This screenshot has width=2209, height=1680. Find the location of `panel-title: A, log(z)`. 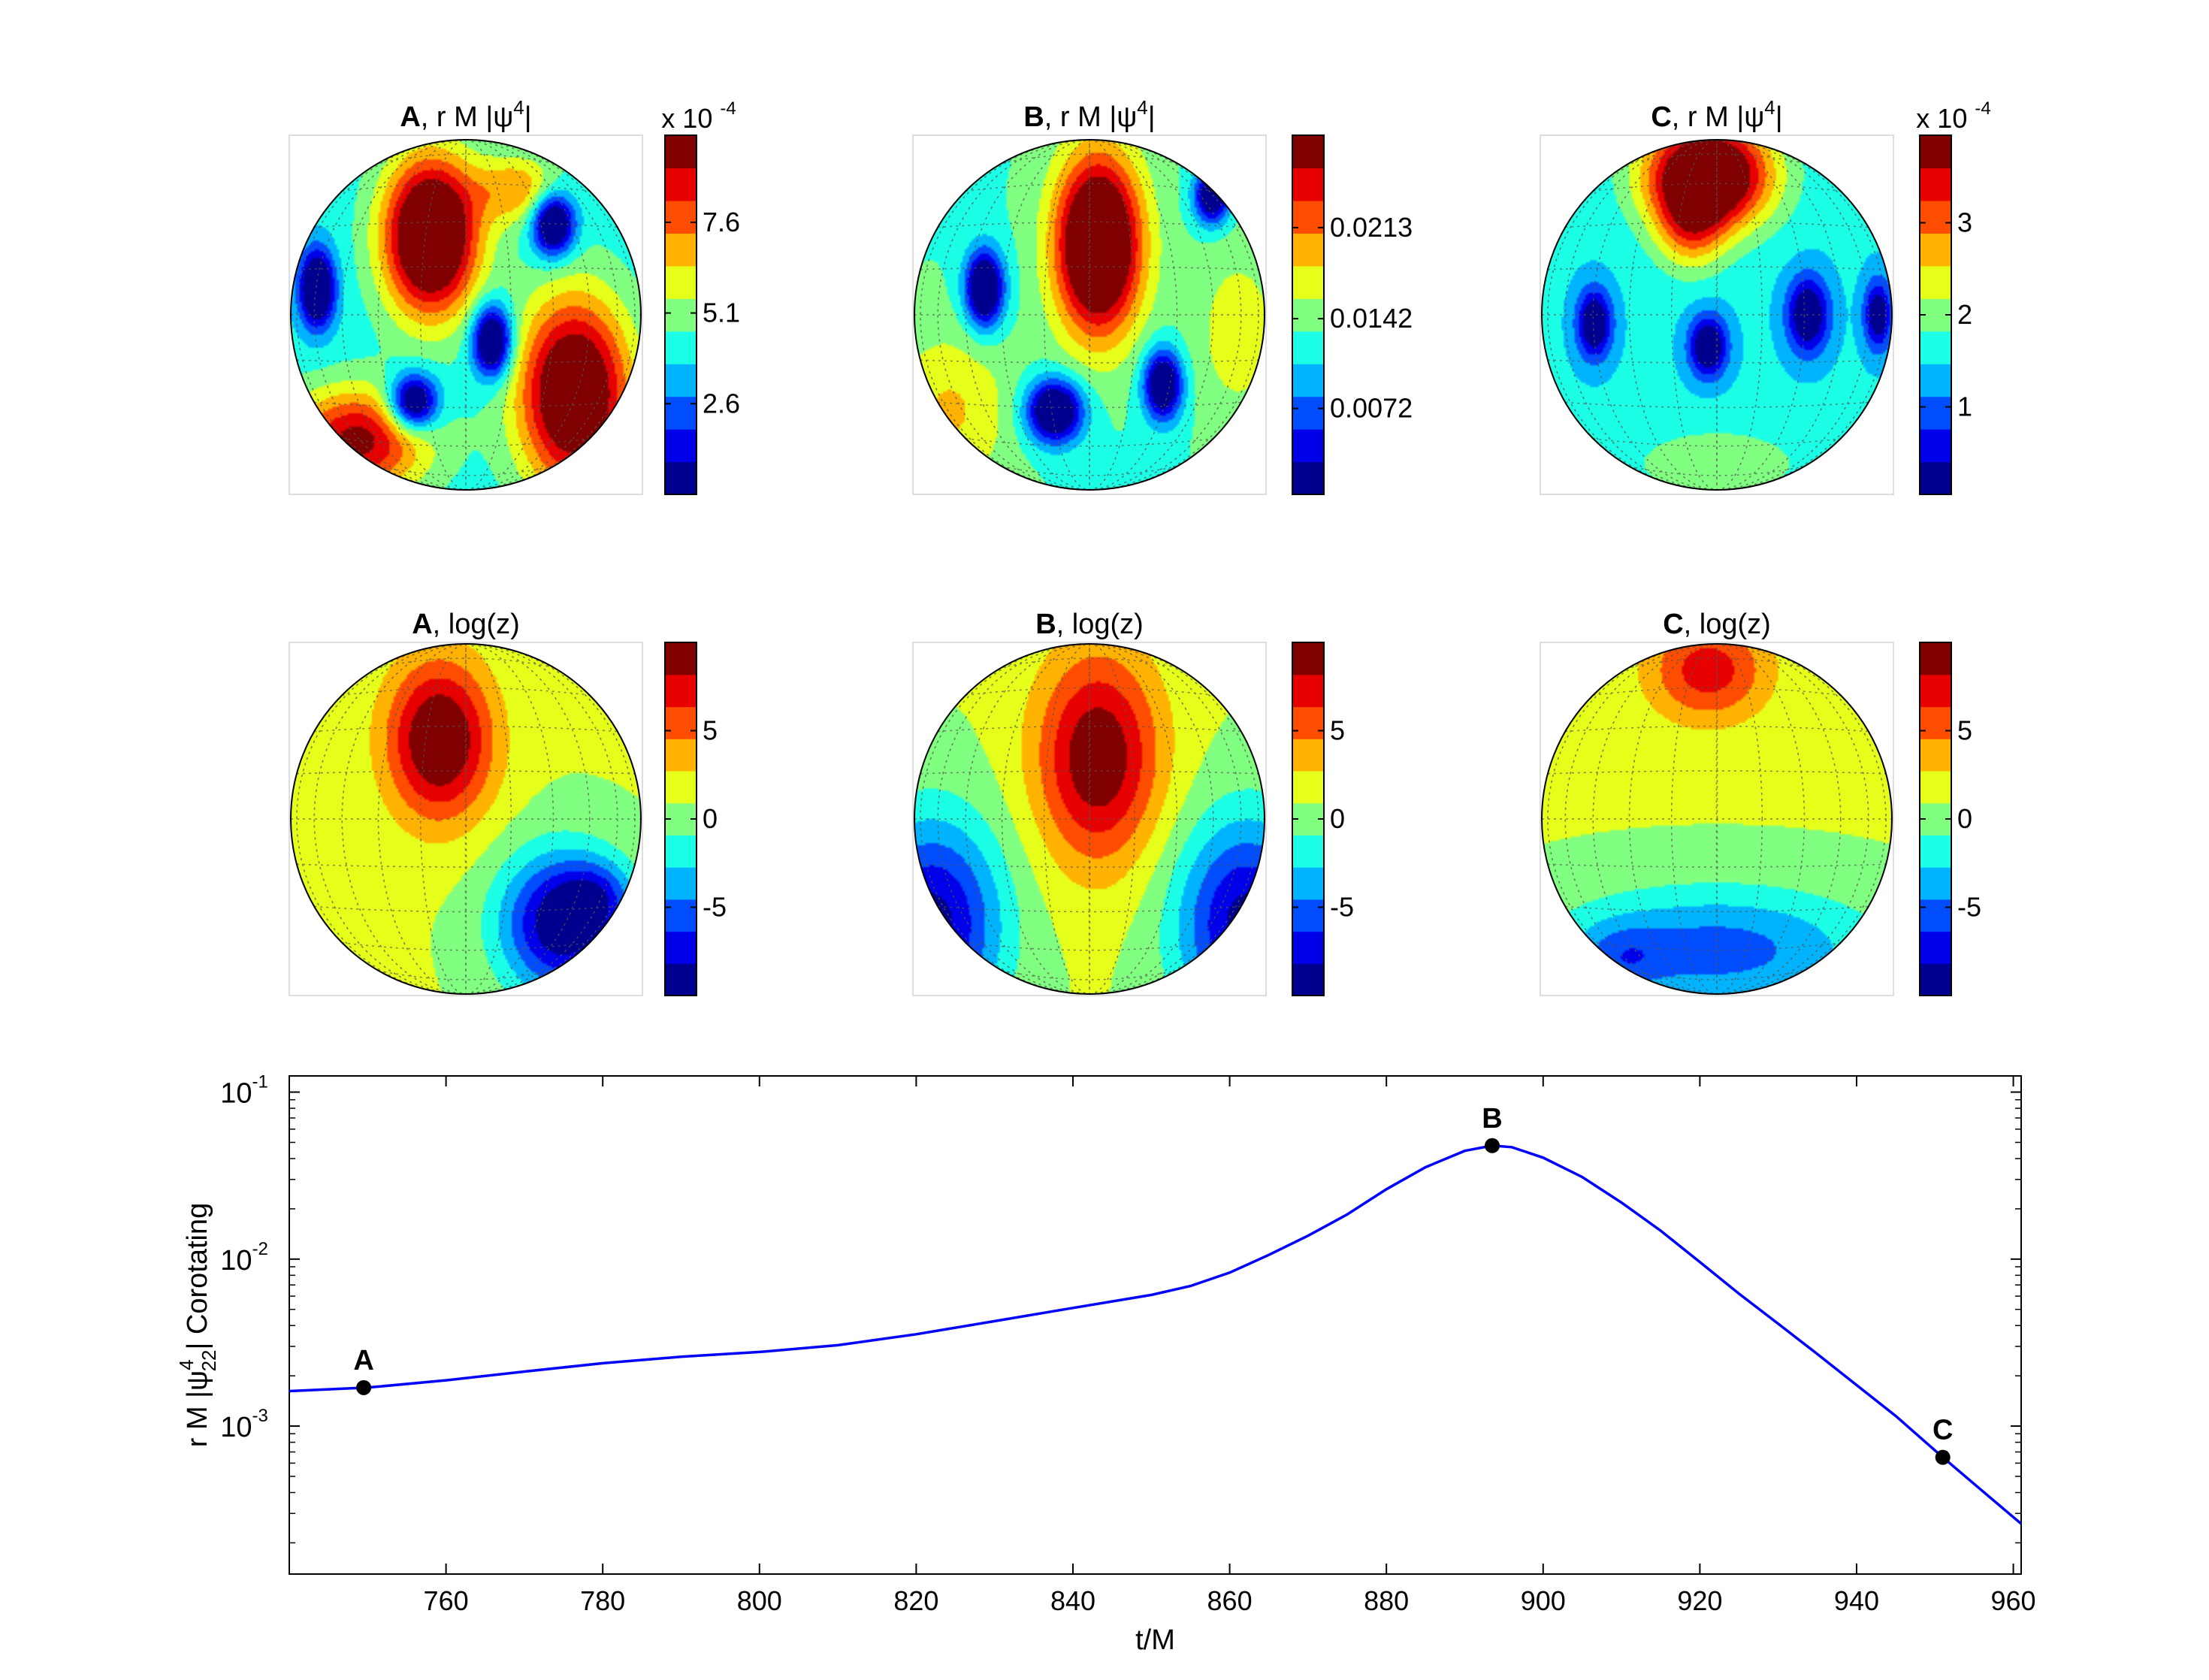

panel-title: A, log(z) is located at coordinates (466, 624).